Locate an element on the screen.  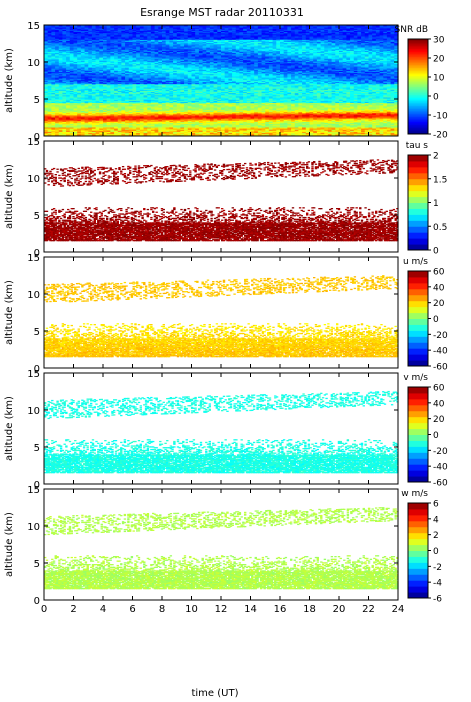
heatmap-cells is located at coordinates (221, 80).